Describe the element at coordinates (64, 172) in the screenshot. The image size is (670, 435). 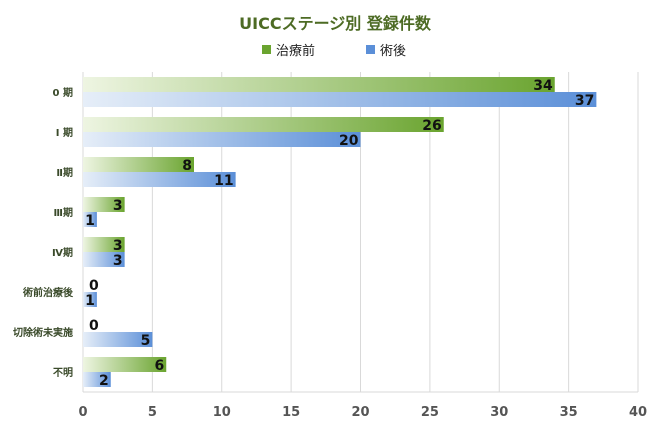
I see `category-label-2: Ⅱ期` at that location.